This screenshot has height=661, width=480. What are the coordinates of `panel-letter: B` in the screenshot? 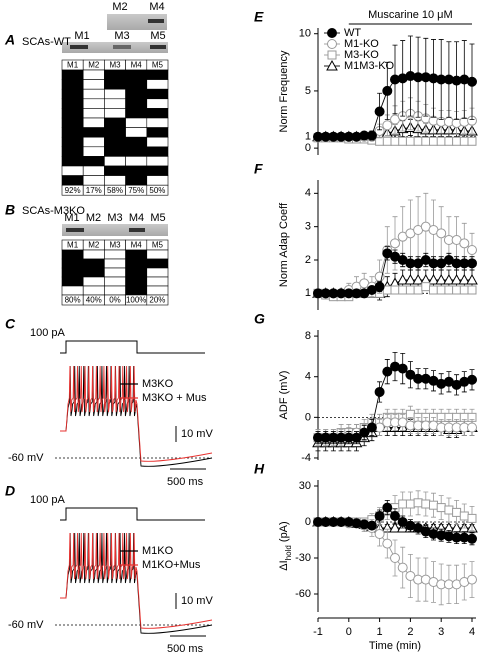 It's located at (10, 210).